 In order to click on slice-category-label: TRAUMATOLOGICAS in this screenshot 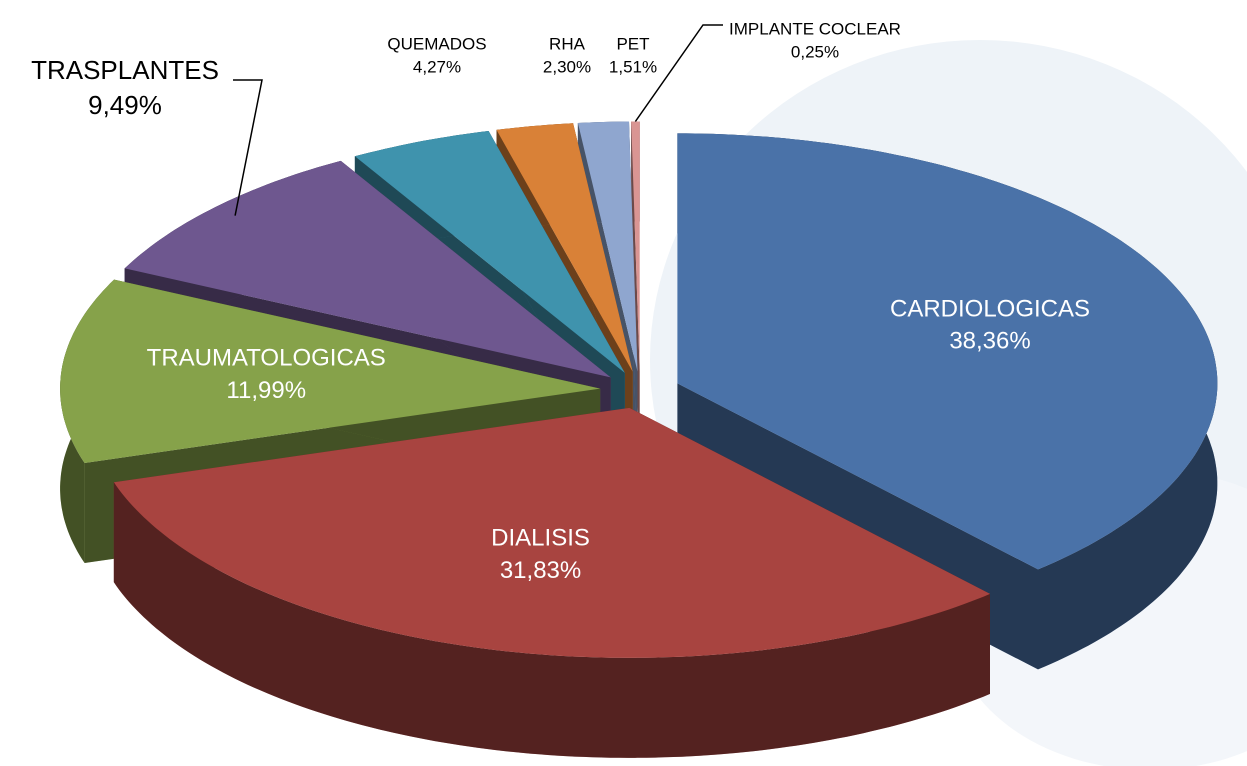, I will do `click(266, 357)`.